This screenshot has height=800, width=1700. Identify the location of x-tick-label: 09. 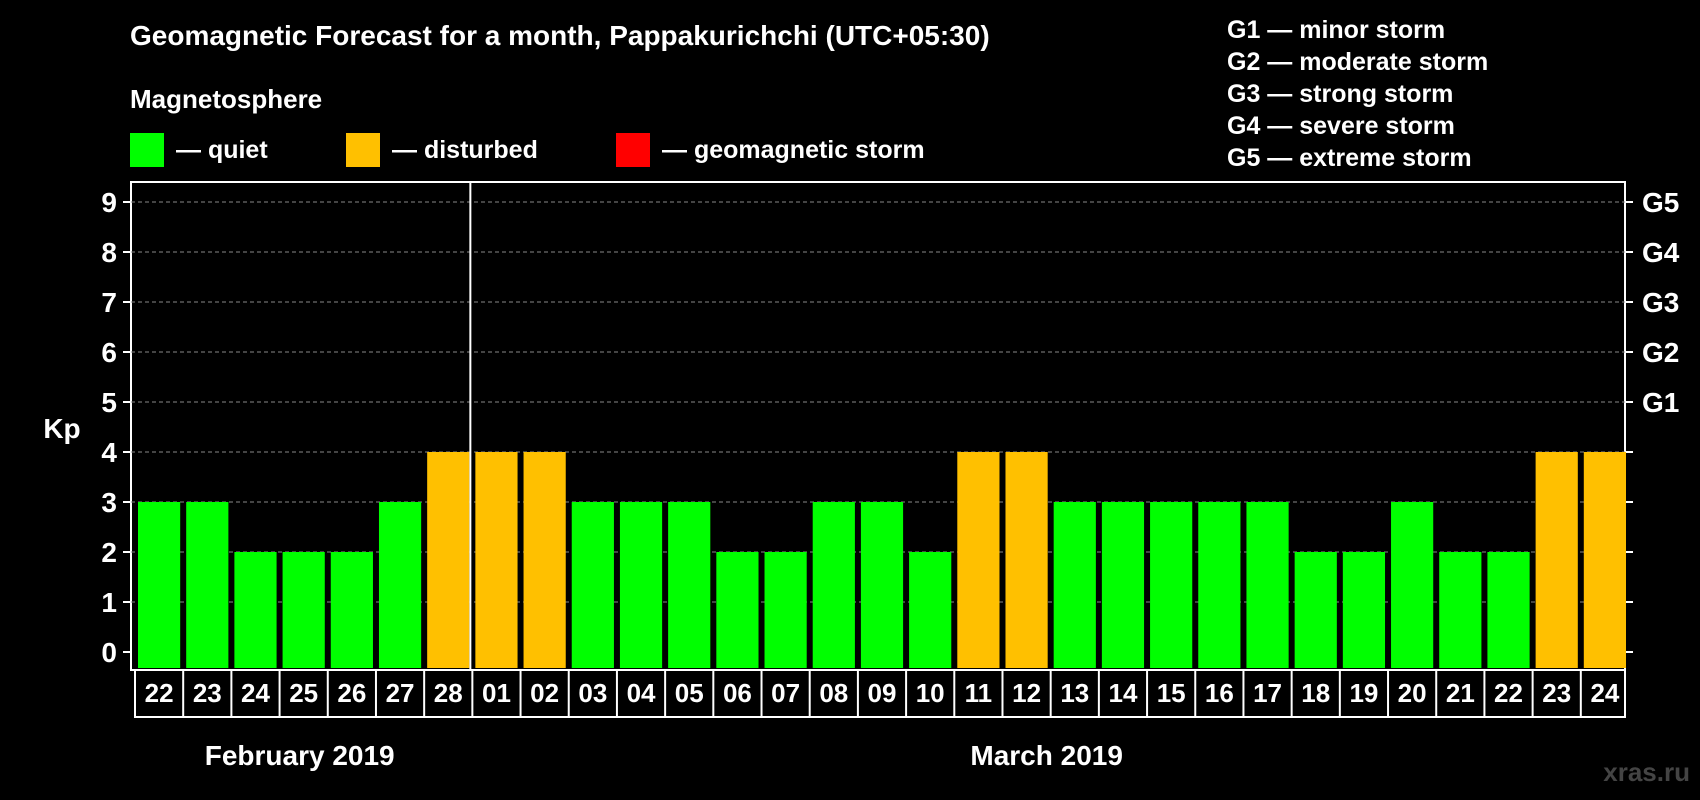
(882, 693).